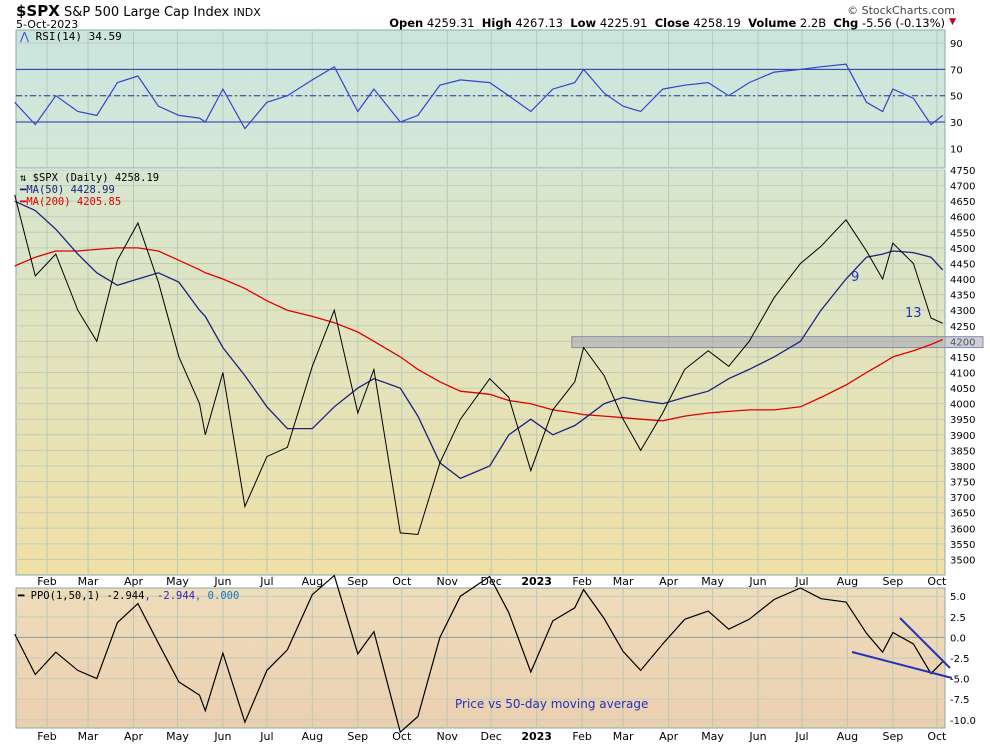 This screenshot has width=990, height=744. Describe the element at coordinates (962, 467) in the screenshot. I see `price-y-tick-label: 3800` at that location.